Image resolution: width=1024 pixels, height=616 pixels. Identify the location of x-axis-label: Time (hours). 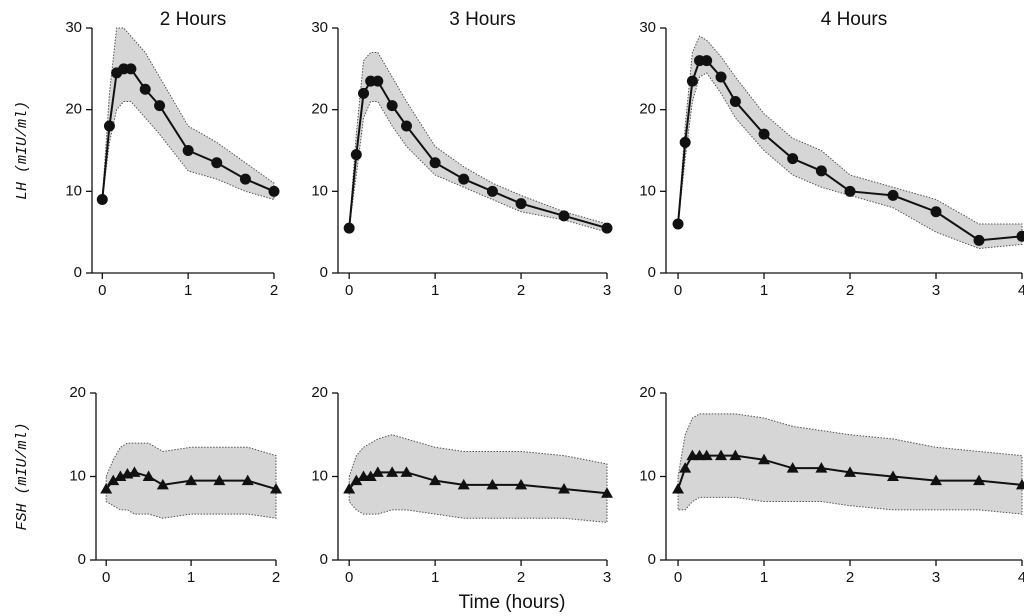
(512, 602).